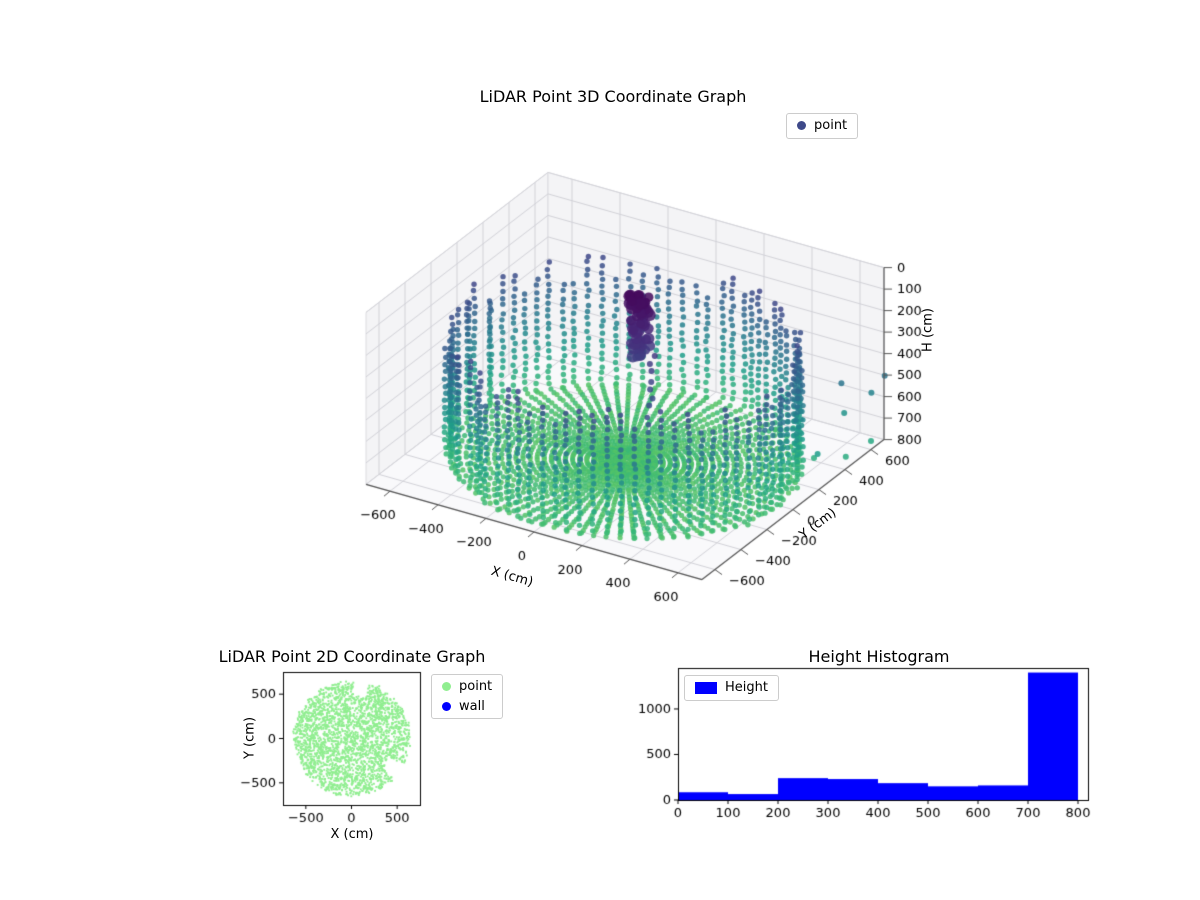 The width and height of the screenshot is (1200, 900). I want to click on plot3d-title: LiDAR Point 3D Coordinate Graph, so click(613, 96).